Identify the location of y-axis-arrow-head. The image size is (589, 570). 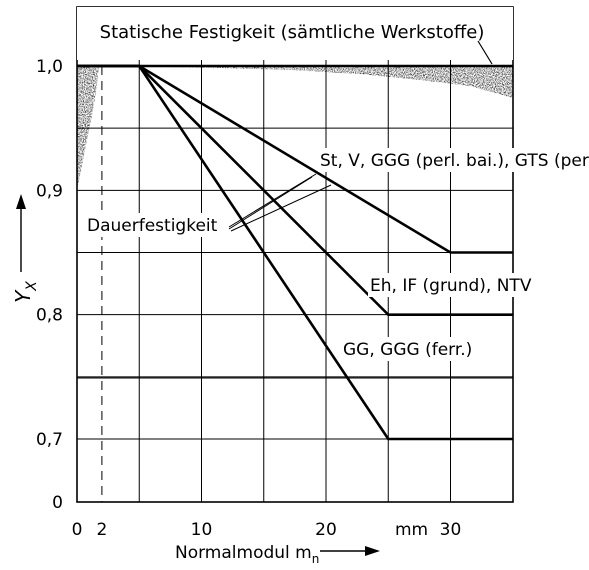
(21, 201).